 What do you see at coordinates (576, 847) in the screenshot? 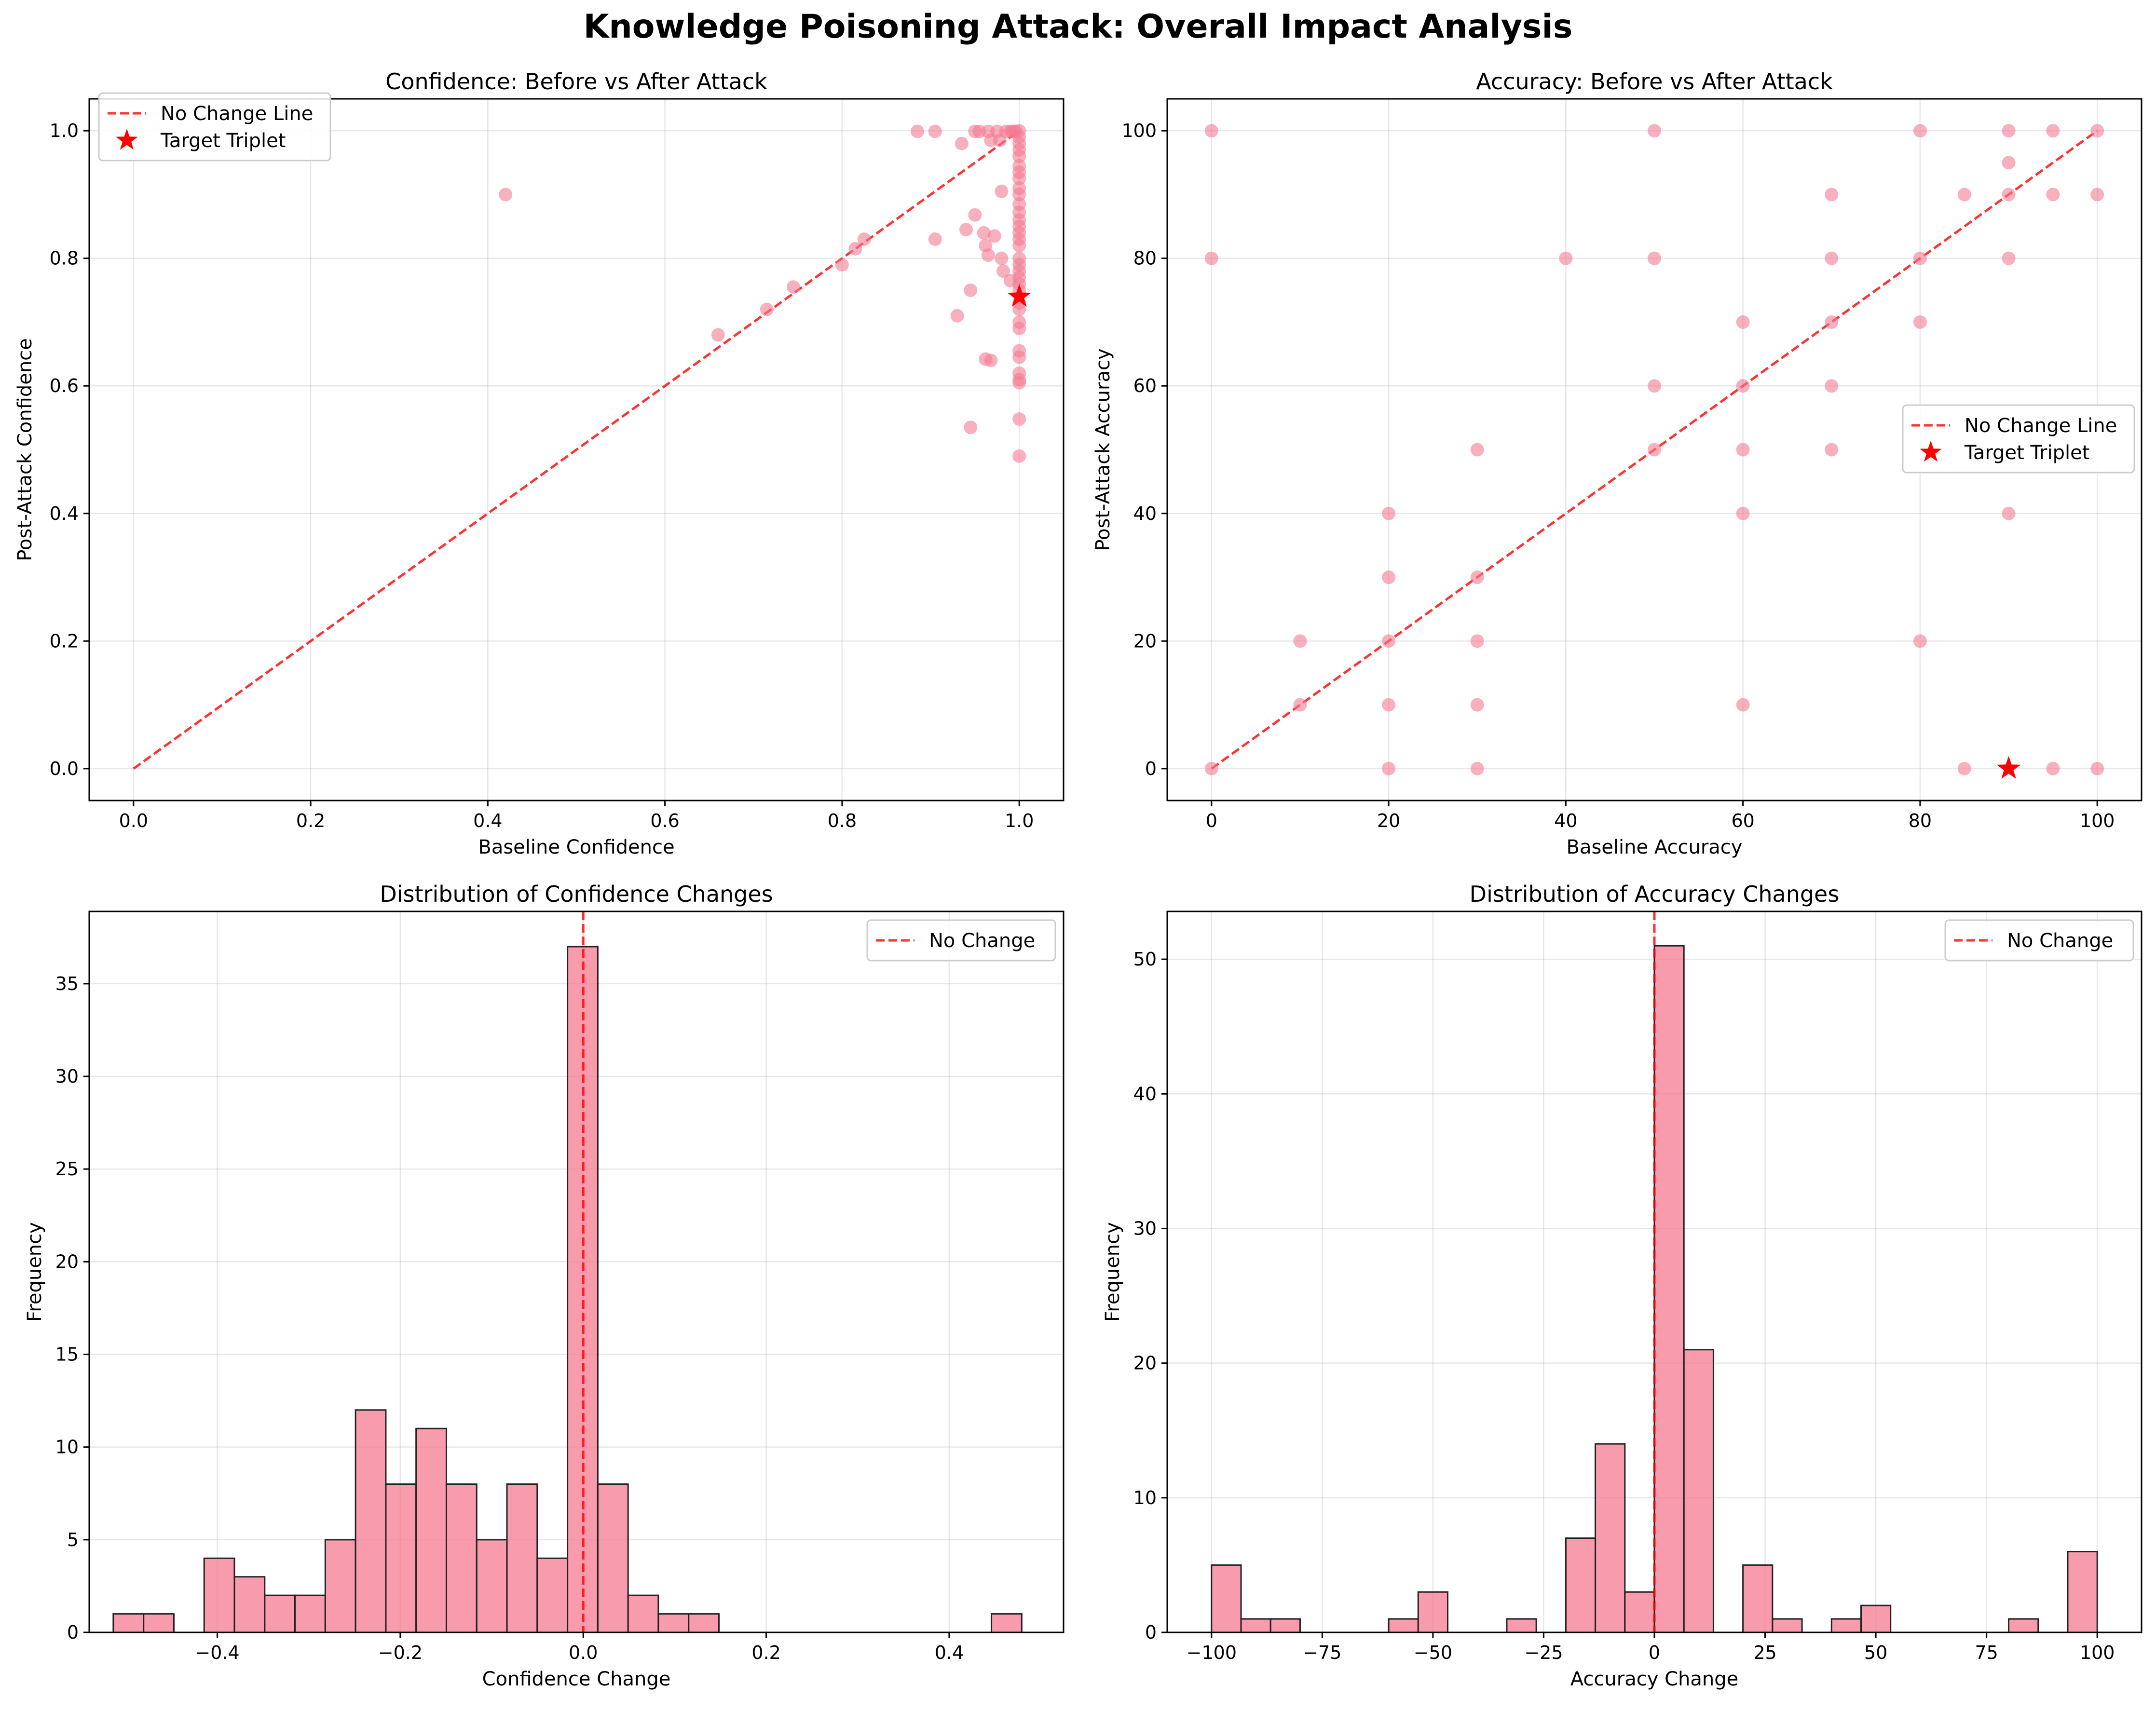
I see `x-axis-label: Baseline Confidence` at bounding box center [576, 847].